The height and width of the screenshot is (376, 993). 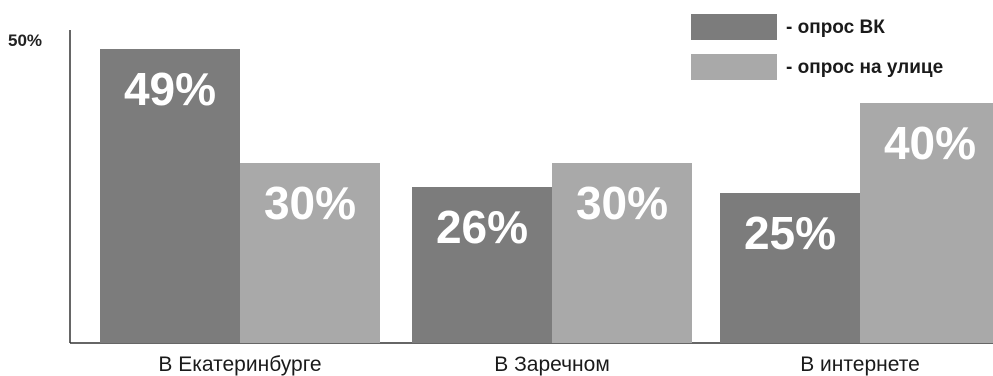 I want to click on category-labels: В Екатеринбурге В Заречном В интернете, so click(x=538, y=364).